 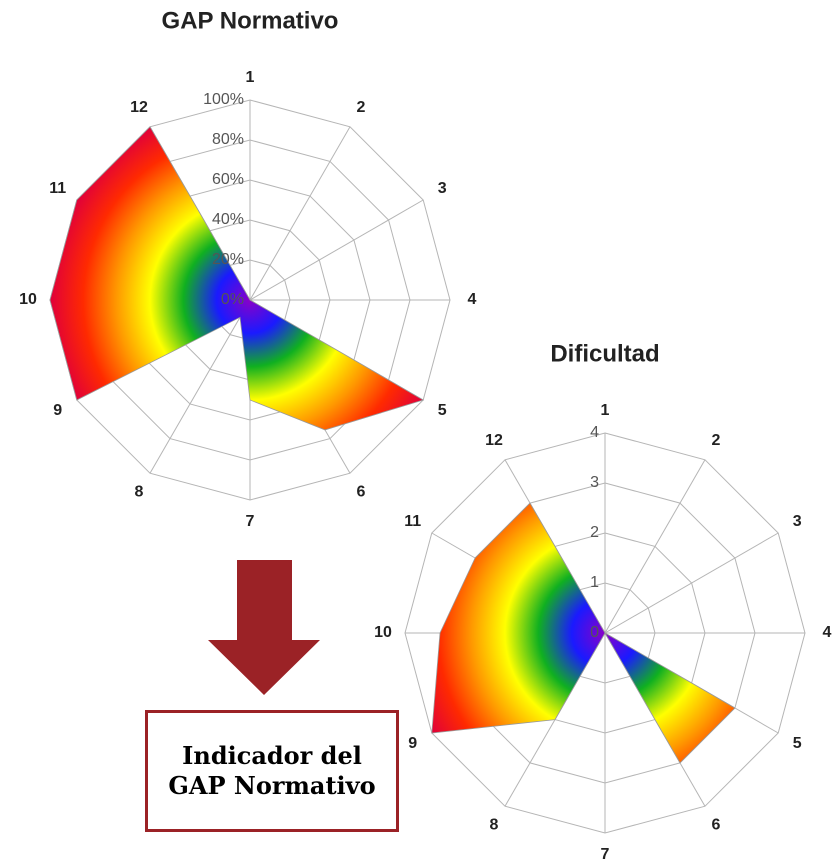 I want to click on y-tick-label: 0%, so click(x=232, y=299).